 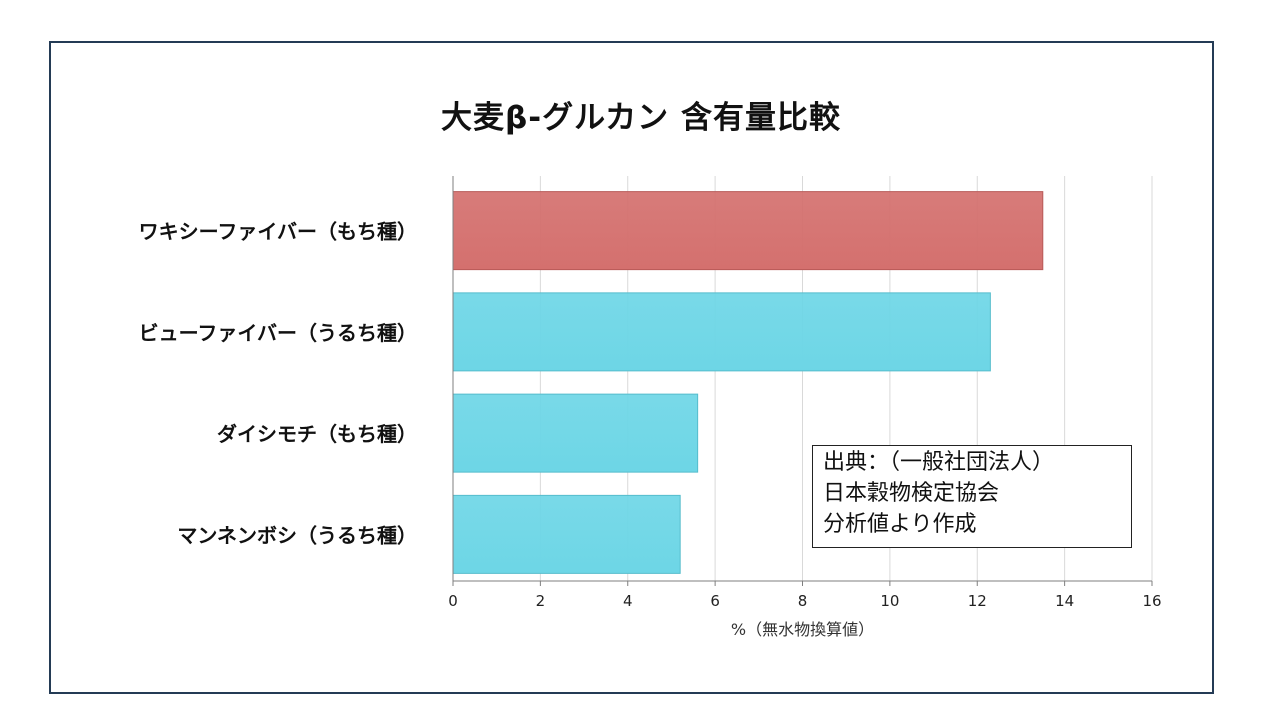 What do you see at coordinates (641, 118) in the screenshot?
I see `chart-title: 大麦β-グルカン 含有量比較` at bounding box center [641, 118].